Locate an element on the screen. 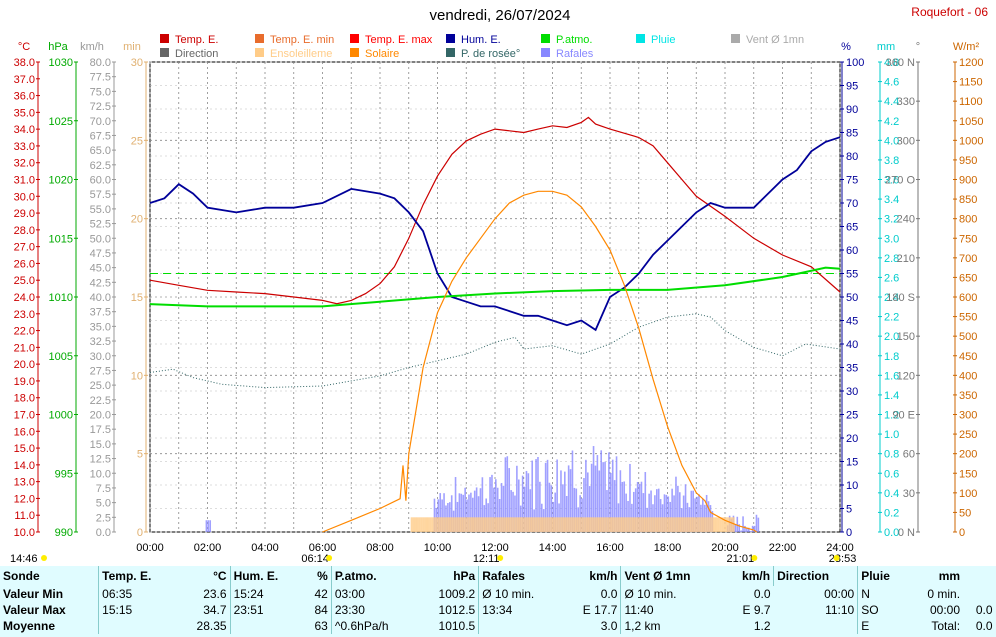  axis-unit-patm: hPa is located at coordinates (58, 47).